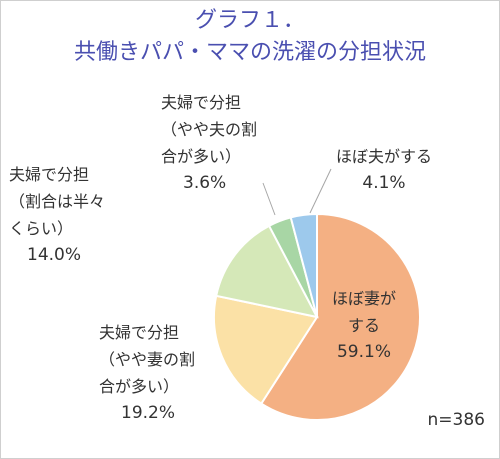 This screenshot has width=500, height=459. What do you see at coordinates (249, 52) in the screenshot?
I see `chart-title-line-2: 共働きパパ・ママの洗濯の分担状況` at bounding box center [249, 52].